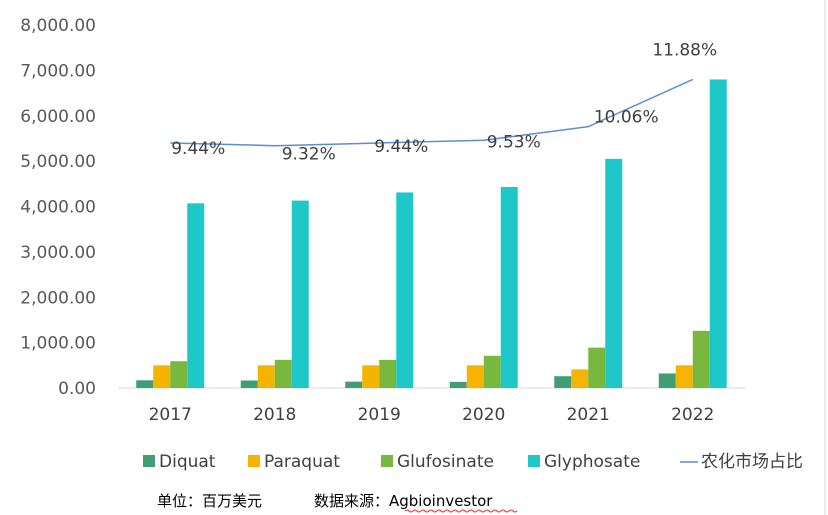  Describe the element at coordinates (432, 112) in the screenshot. I see `line-share` at that location.